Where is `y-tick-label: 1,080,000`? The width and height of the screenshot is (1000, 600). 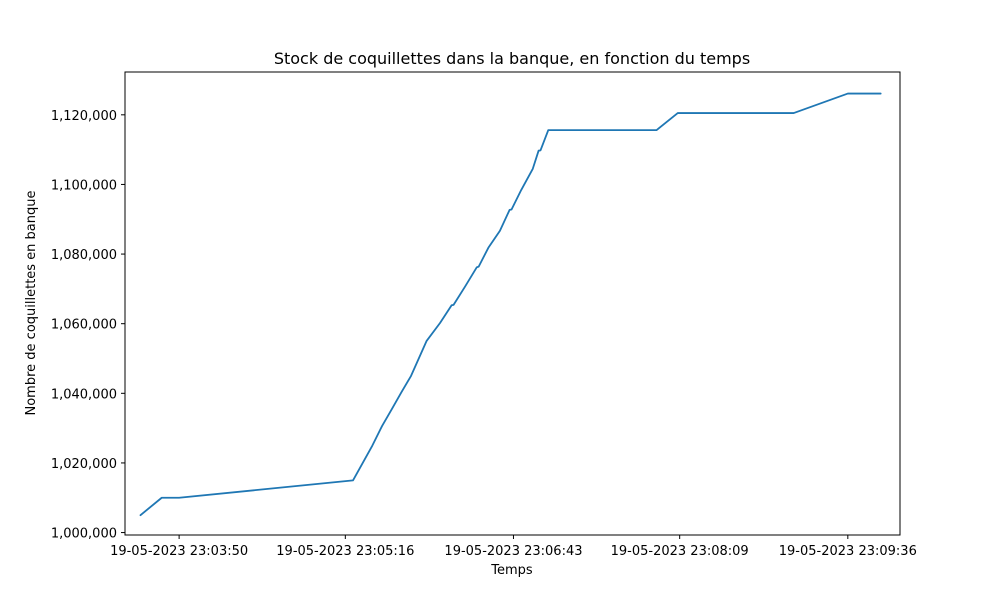
y-tick-label: 1,080,000 is located at coordinates (84, 255).